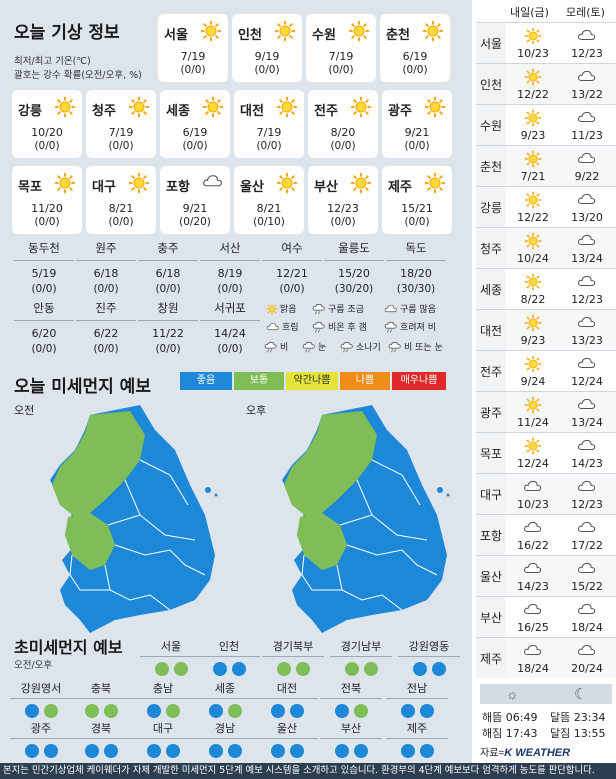 This screenshot has width=616, height=779. I want to click on legend-rainclear: 비온 후 갬, so click(339, 326).